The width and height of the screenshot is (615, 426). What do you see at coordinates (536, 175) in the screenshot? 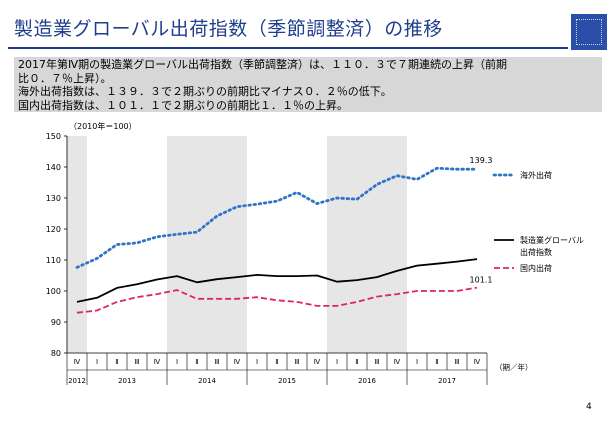
I see `legend-label: 海外出荷` at bounding box center [536, 175].